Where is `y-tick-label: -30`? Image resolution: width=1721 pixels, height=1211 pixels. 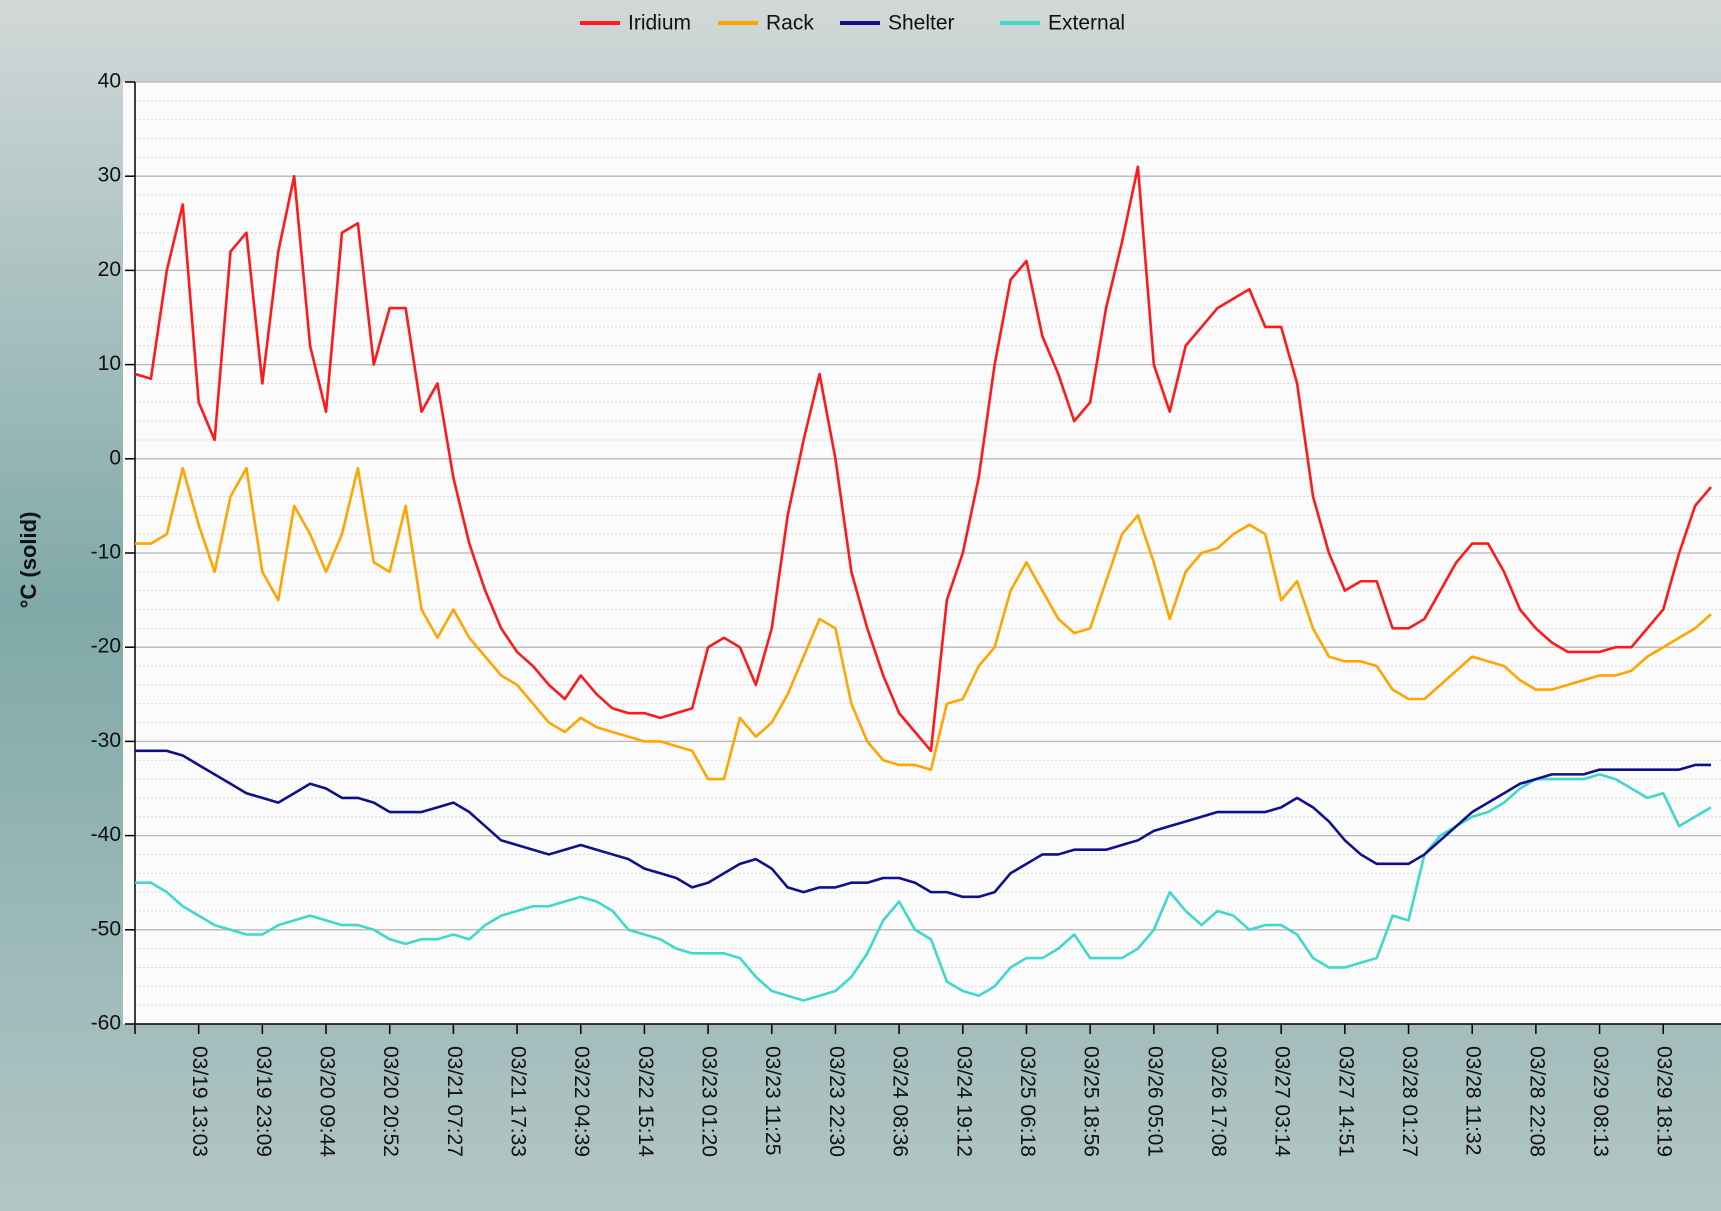 y-tick-label: -30 is located at coordinates (106, 740).